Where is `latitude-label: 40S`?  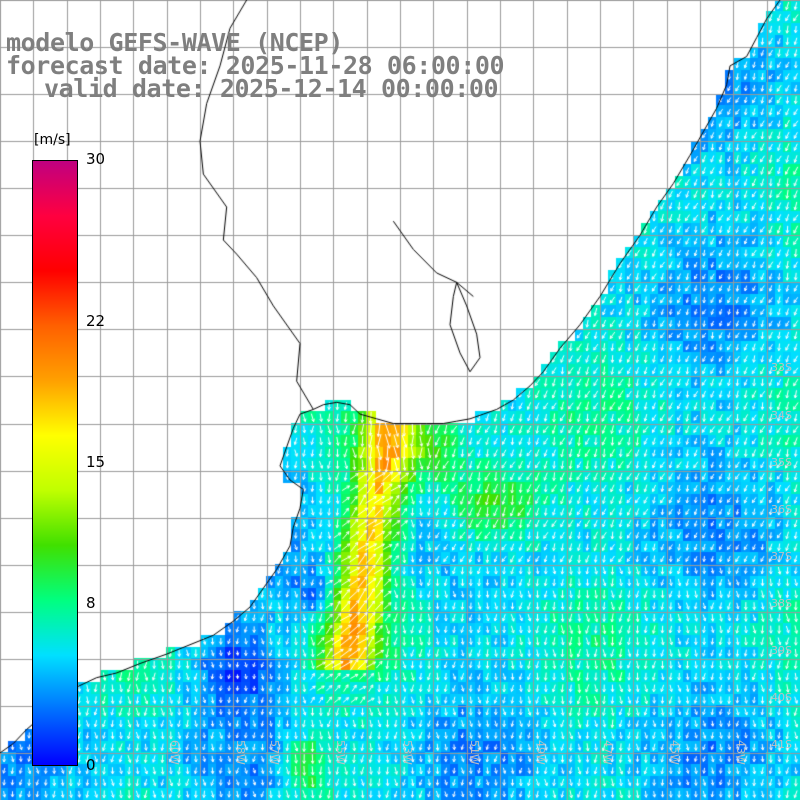 latitude-label: 40S is located at coordinates (781, 697).